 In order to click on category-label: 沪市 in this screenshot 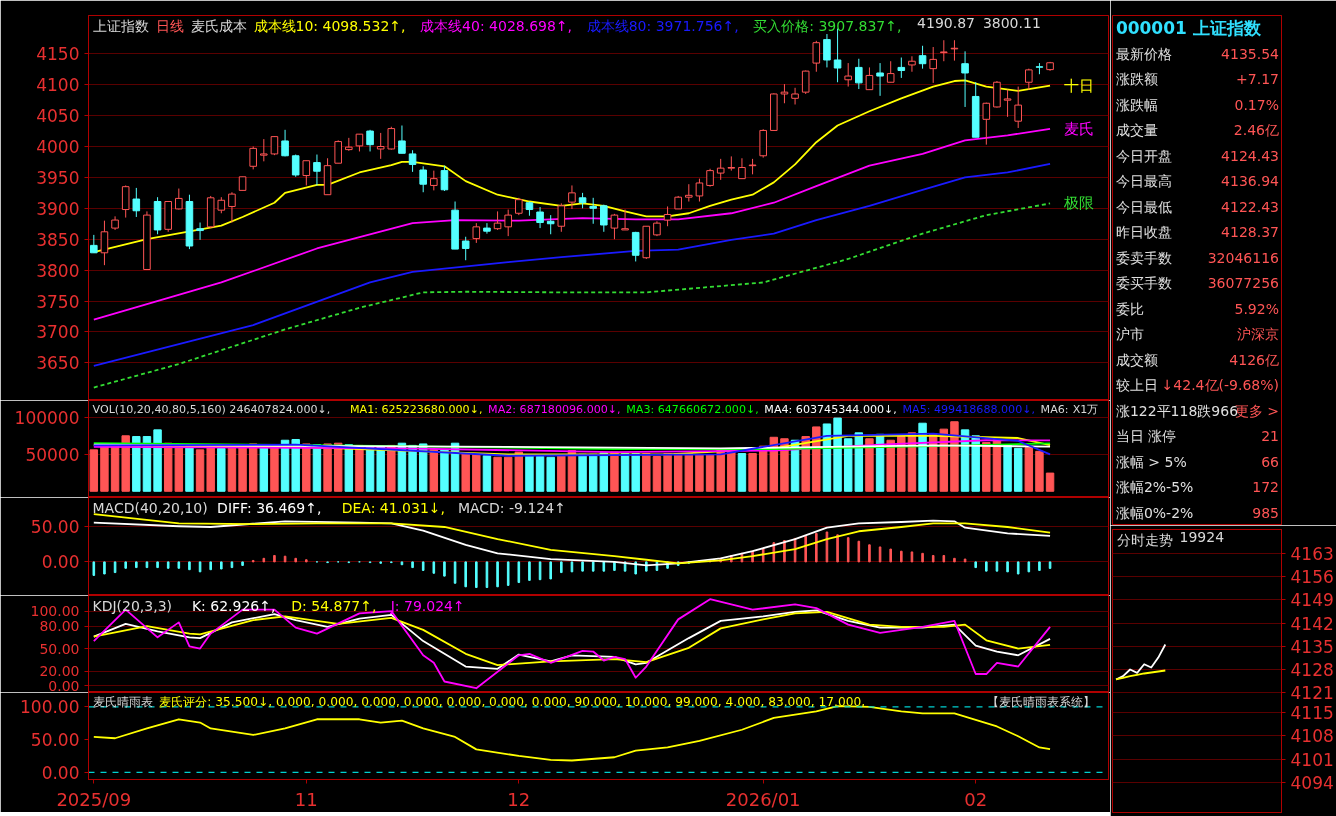, I will do `click(1129, 334)`.